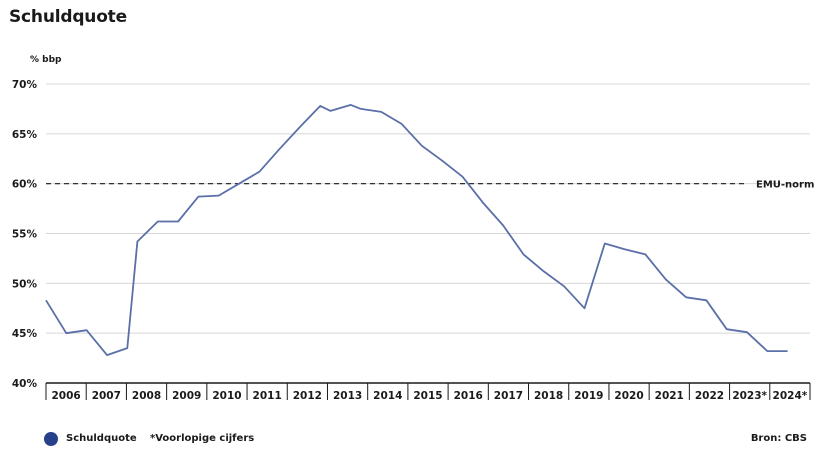 The image size is (834, 450). What do you see at coordinates (588, 396) in the screenshot?
I see `x-tick-label: 2019` at bounding box center [588, 396].